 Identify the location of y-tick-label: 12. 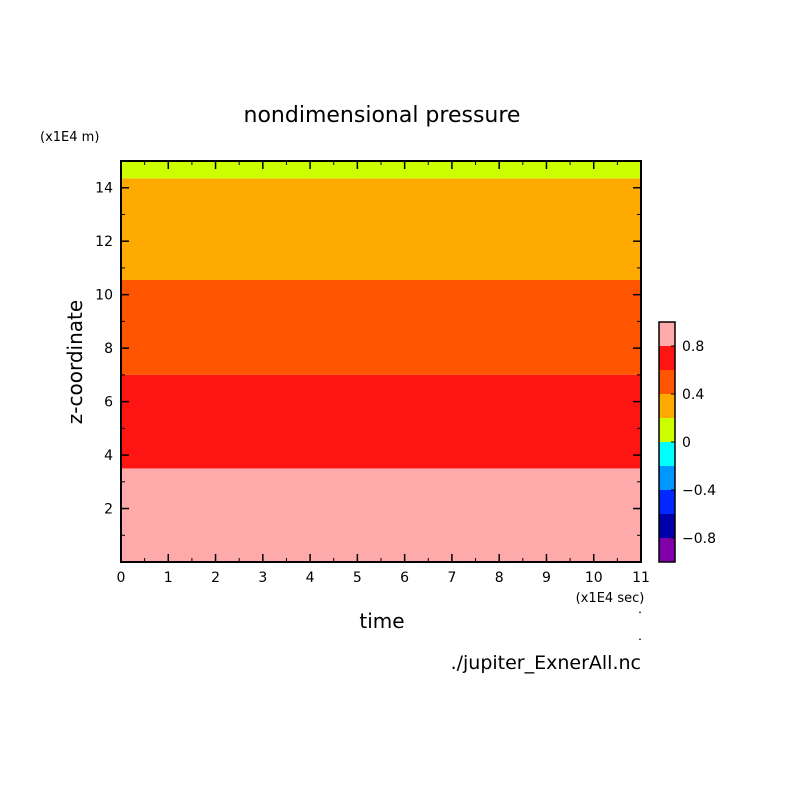
(104, 242).